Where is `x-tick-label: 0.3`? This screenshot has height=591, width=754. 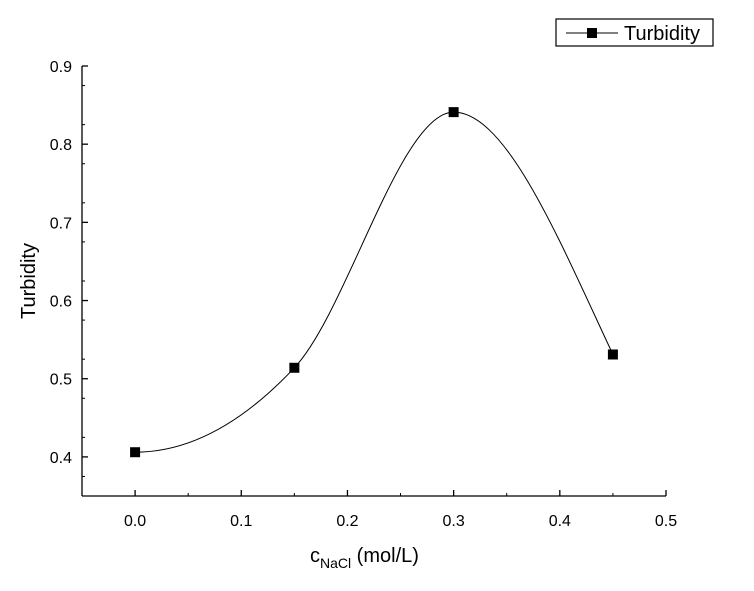
x-tick-label: 0.3 is located at coordinates (454, 521).